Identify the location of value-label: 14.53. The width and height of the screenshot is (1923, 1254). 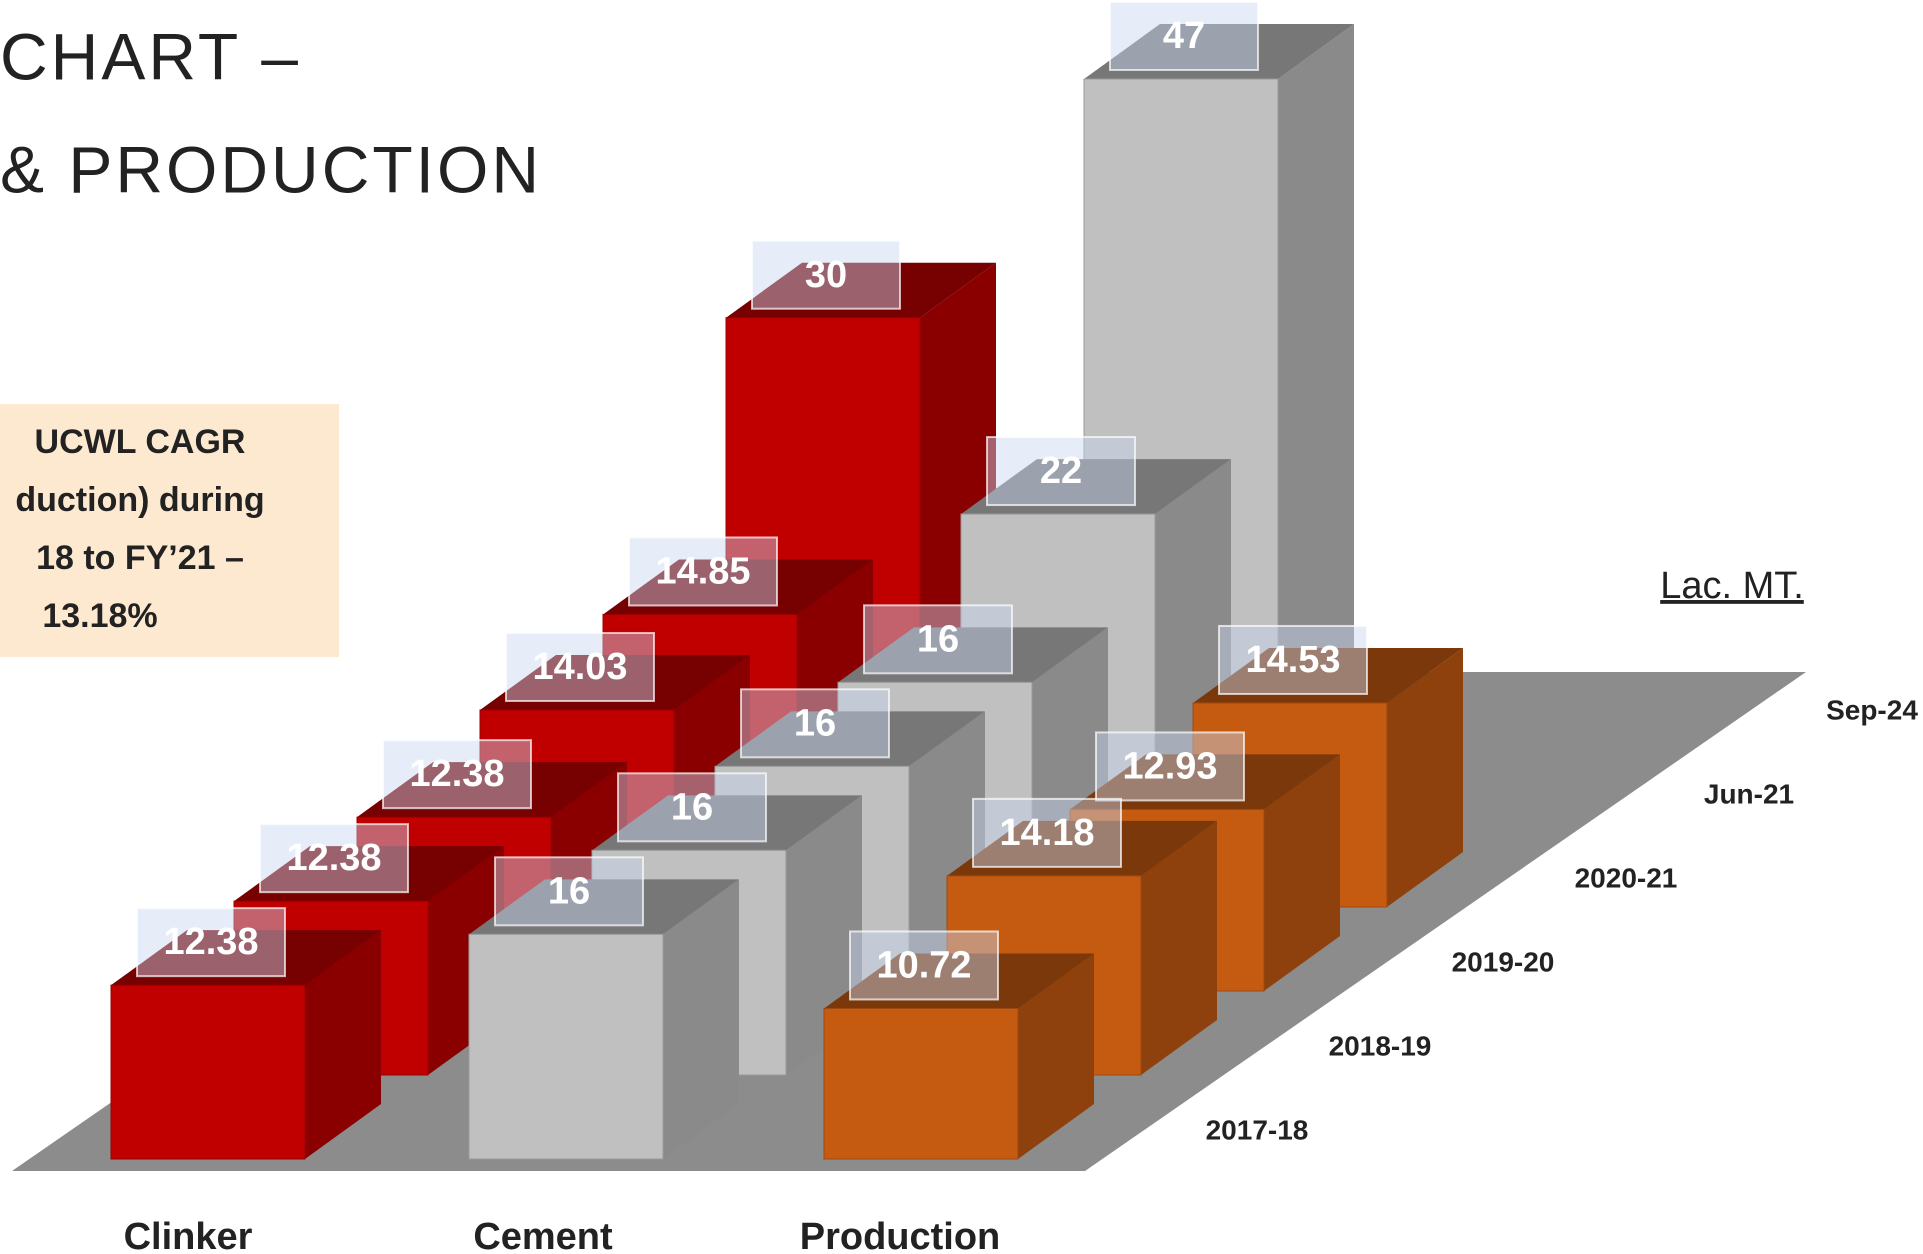
(1292, 660).